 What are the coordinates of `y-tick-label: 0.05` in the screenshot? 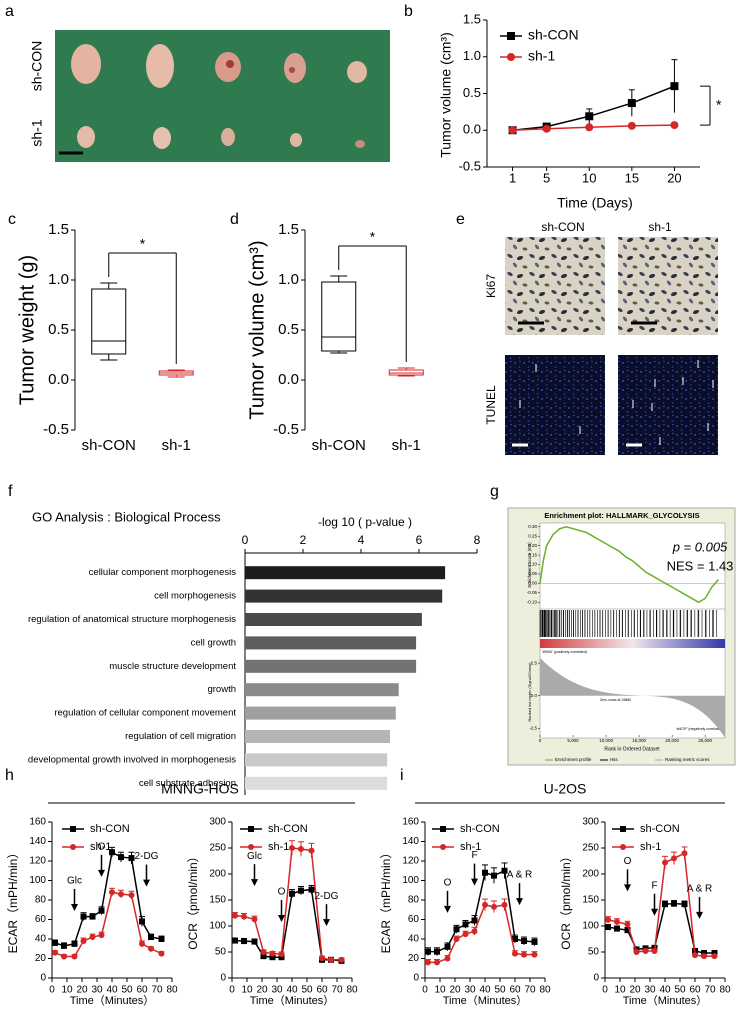 It's located at (532, 573).